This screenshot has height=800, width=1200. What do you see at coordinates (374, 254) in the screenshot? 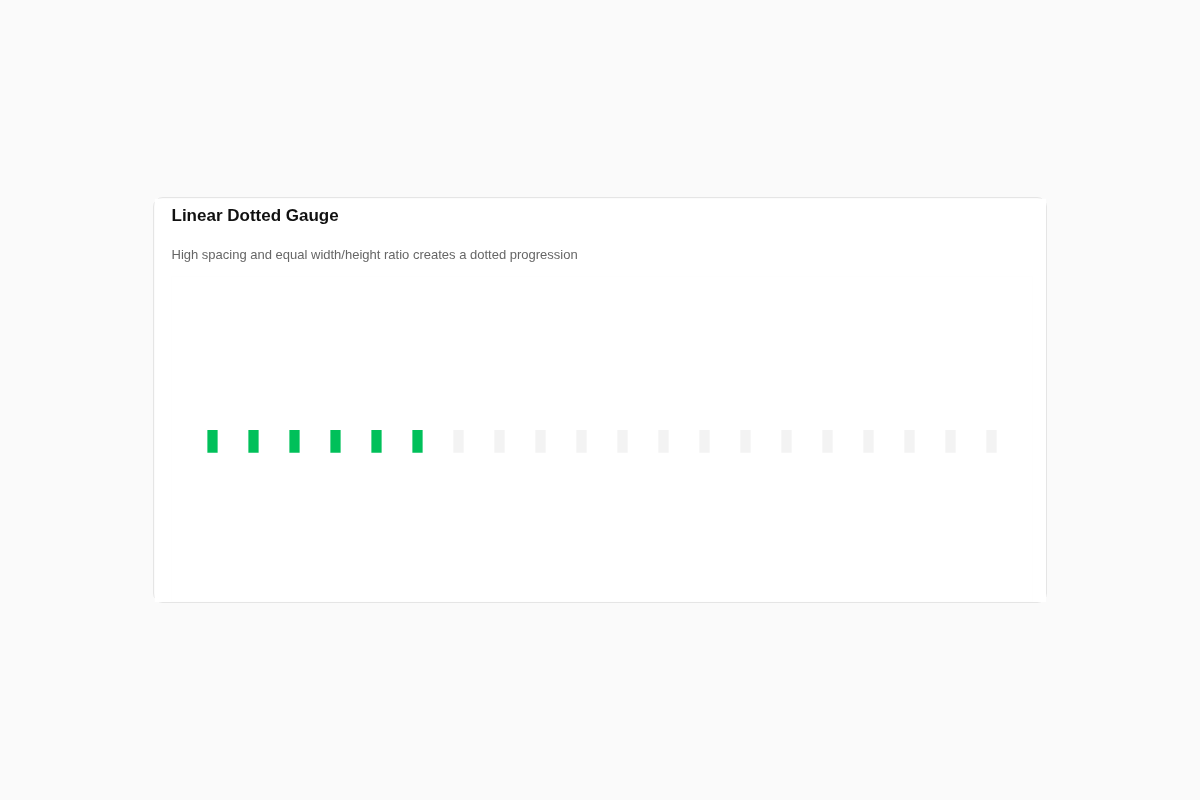
I see `chart-subtitle: High spacing and equal width/height ratio creates a dotted progression` at bounding box center [374, 254].